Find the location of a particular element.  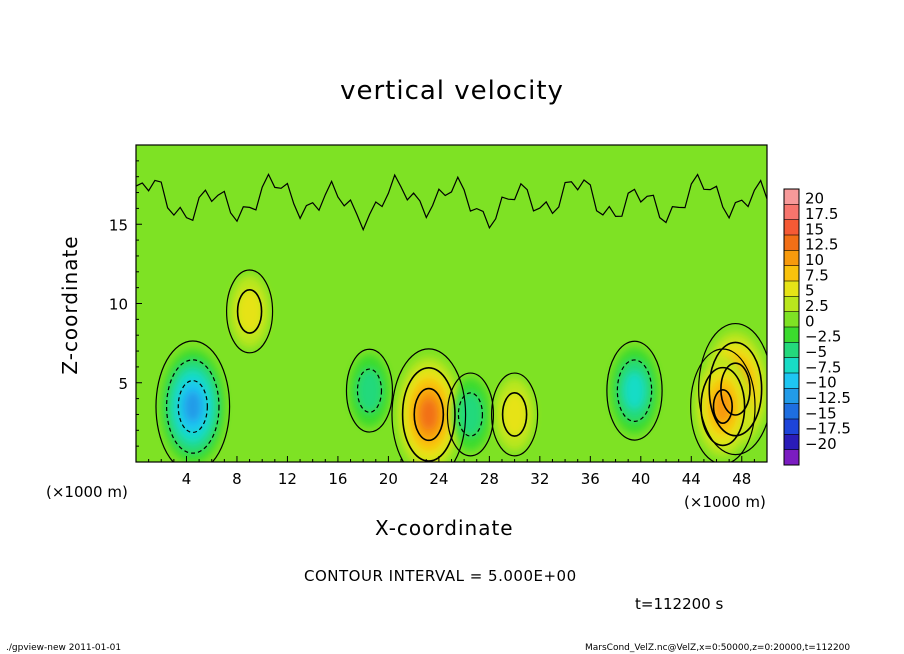

x-tick-label-7: 32 is located at coordinates (539, 479).